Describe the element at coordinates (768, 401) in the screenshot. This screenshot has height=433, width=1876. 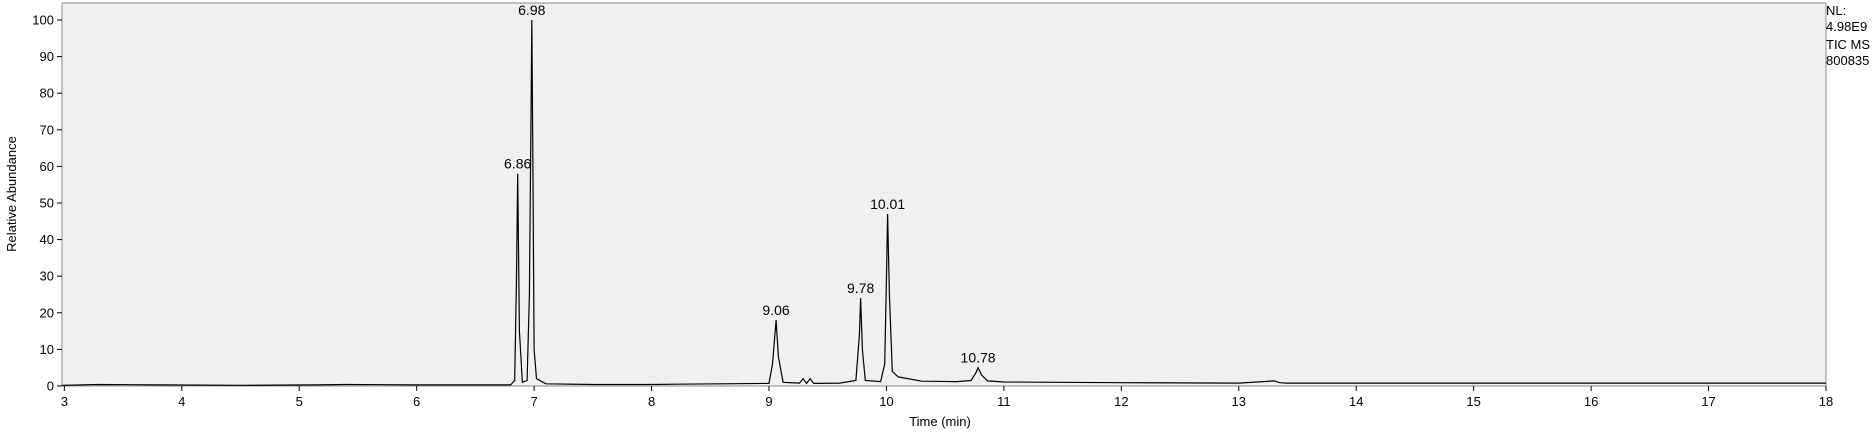
I see `x-tick-label: 9` at that location.